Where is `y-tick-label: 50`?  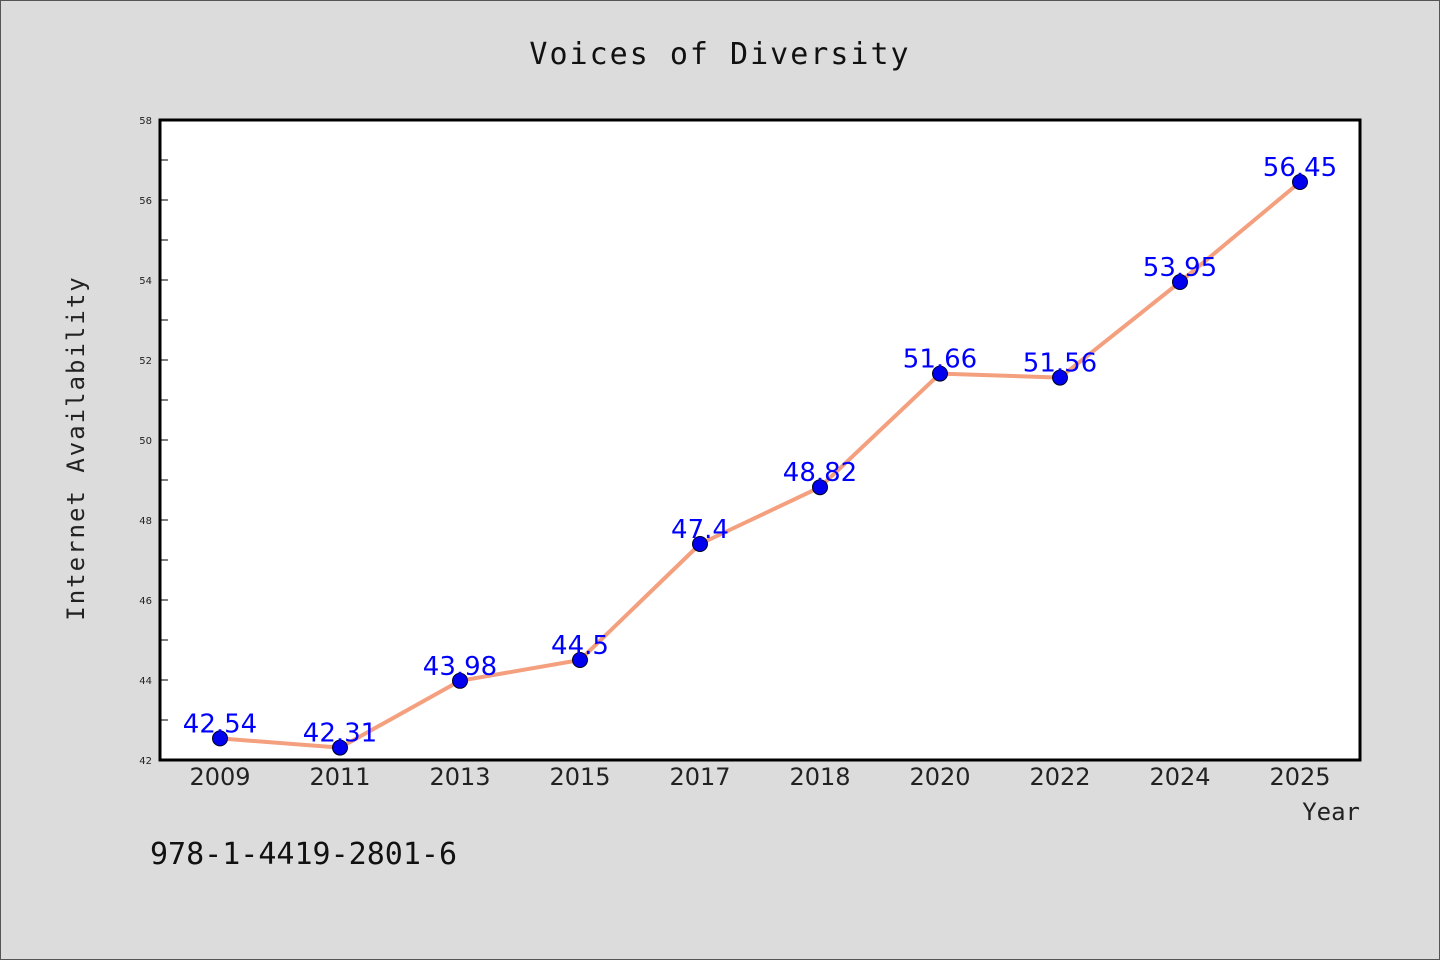
y-tick-label: 50 is located at coordinates (145, 441).